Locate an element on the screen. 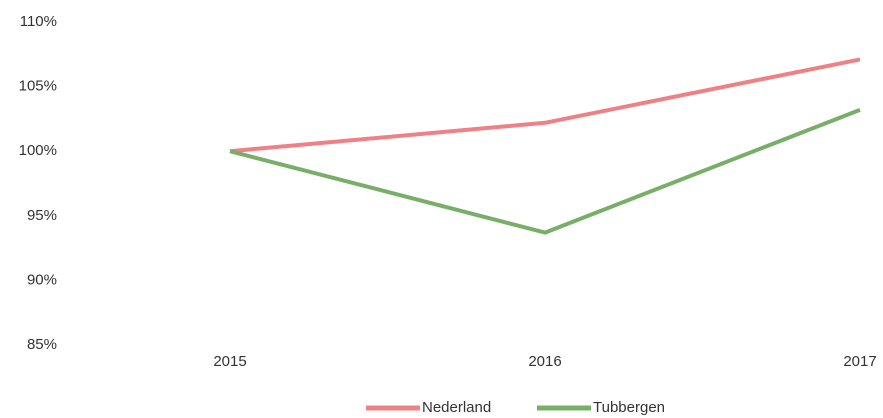 This screenshot has width=883, height=418. y-tick-label: 90% is located at coordinates (42, 279).